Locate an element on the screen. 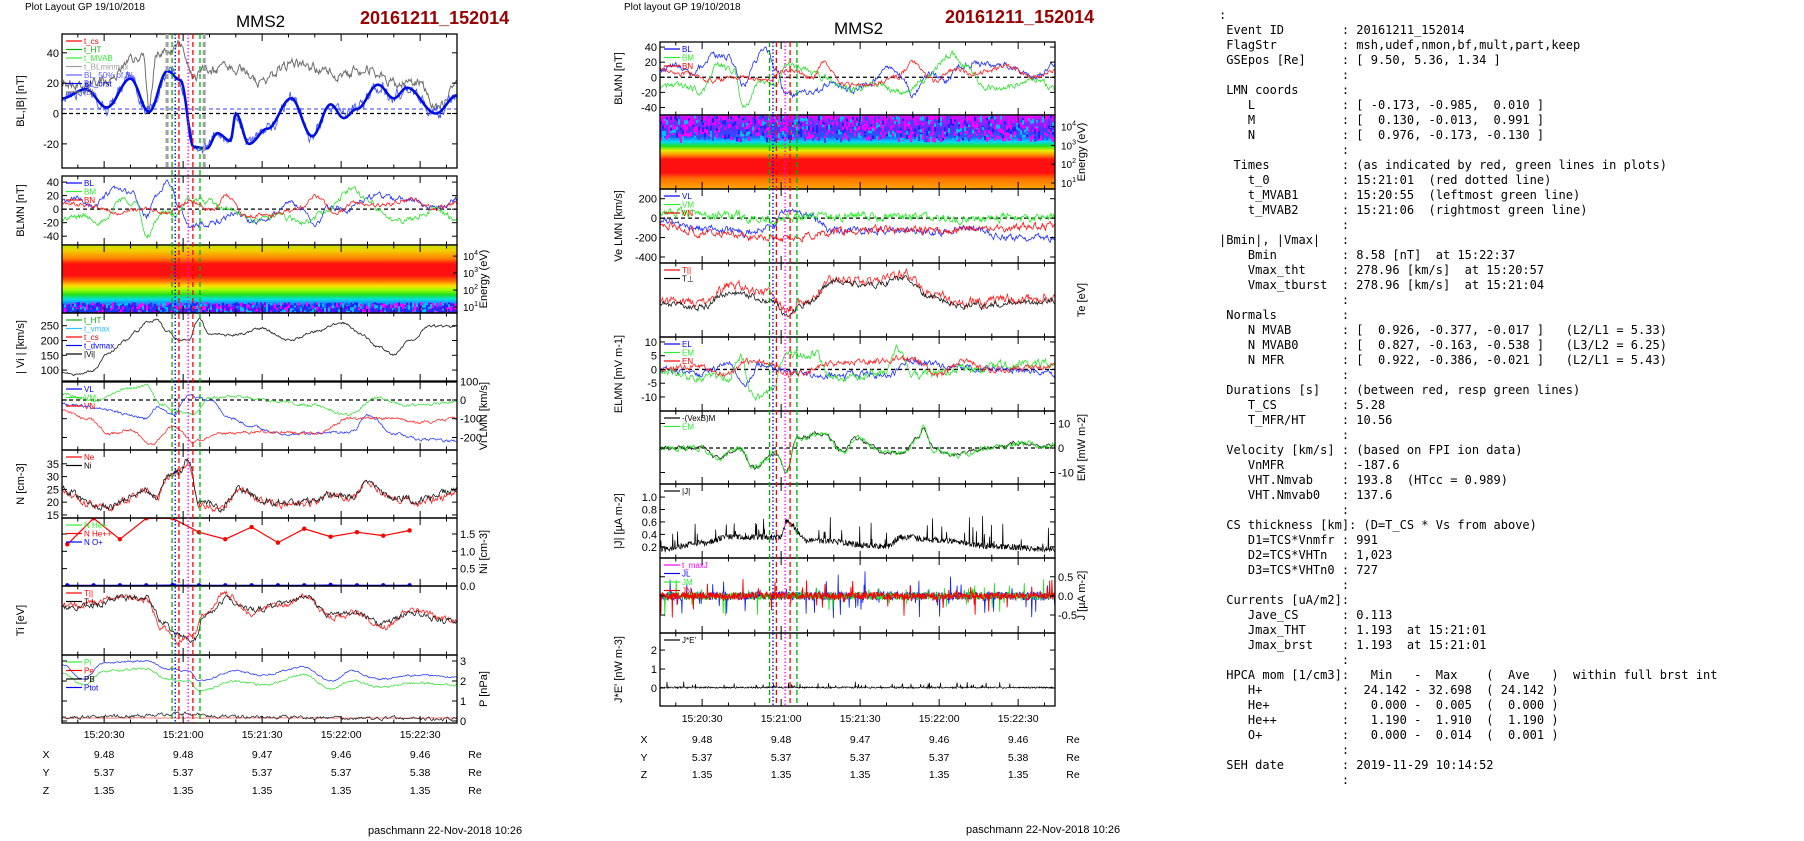  info-line: Currents [uA/m2]: is located at coordinates (1284, 600).